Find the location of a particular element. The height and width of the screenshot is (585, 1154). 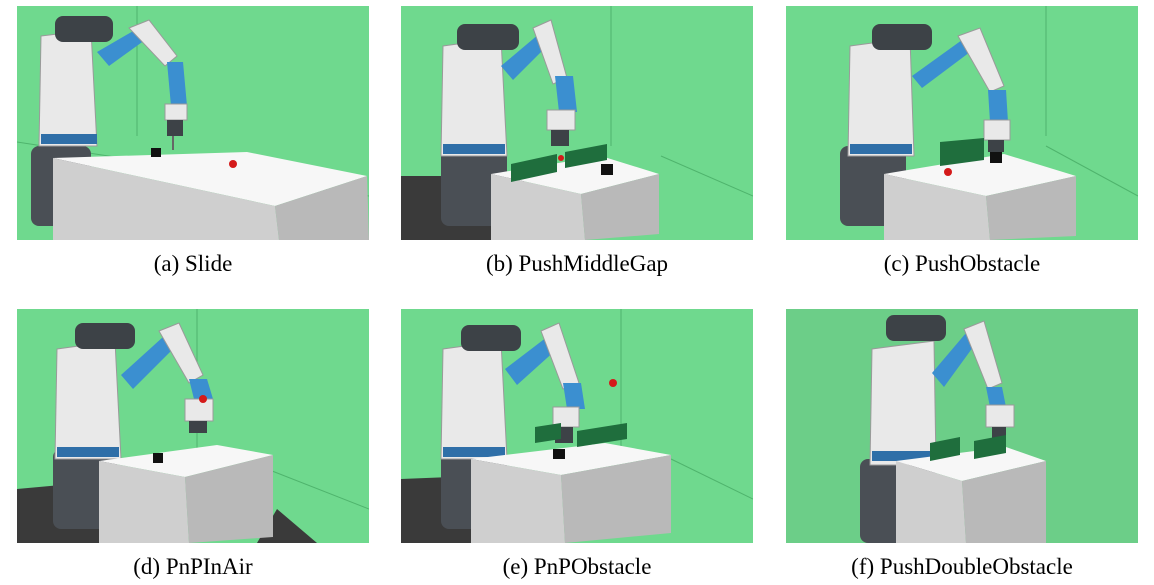

scene-pnp-obstacle-image is located at coordinates (577, 426).